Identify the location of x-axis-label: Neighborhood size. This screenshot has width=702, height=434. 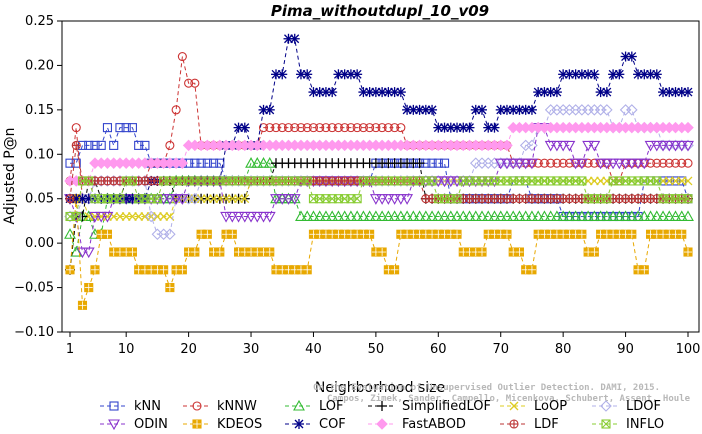
(380, 388).